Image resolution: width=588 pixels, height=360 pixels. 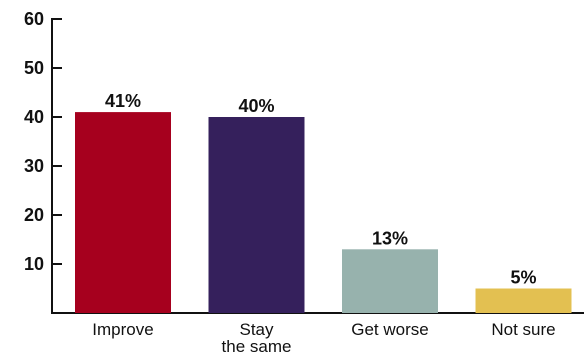 What do you see at coordinates (34, 264) in the screenshot?
I see `y-tick-label: 10` at bounding box center [34, 264].